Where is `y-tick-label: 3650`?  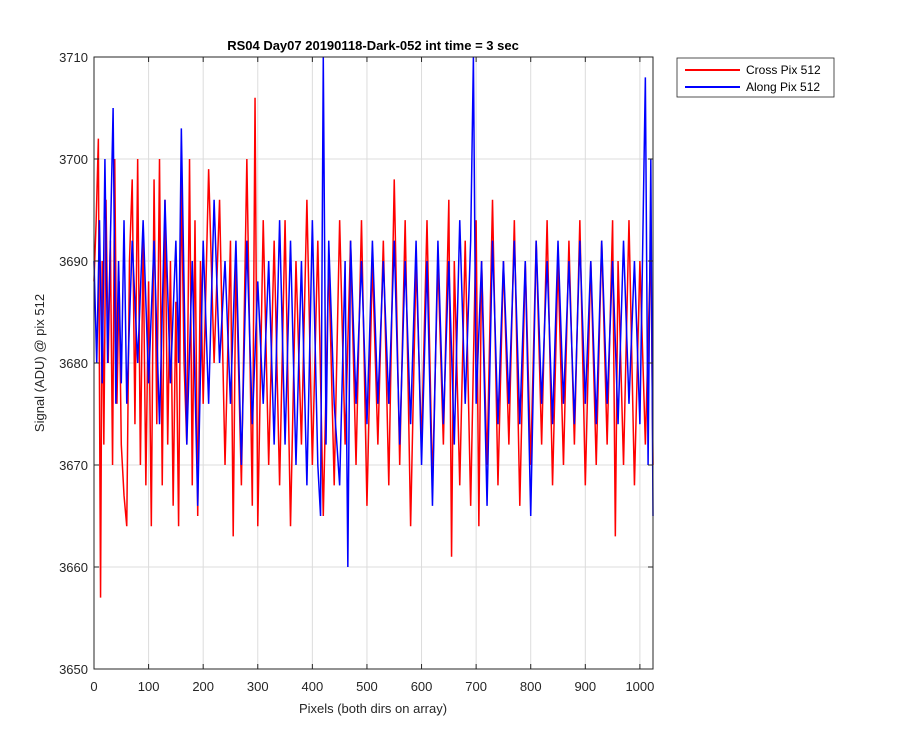
y-tick-label: 3650 is located at coordinates (73, 669).